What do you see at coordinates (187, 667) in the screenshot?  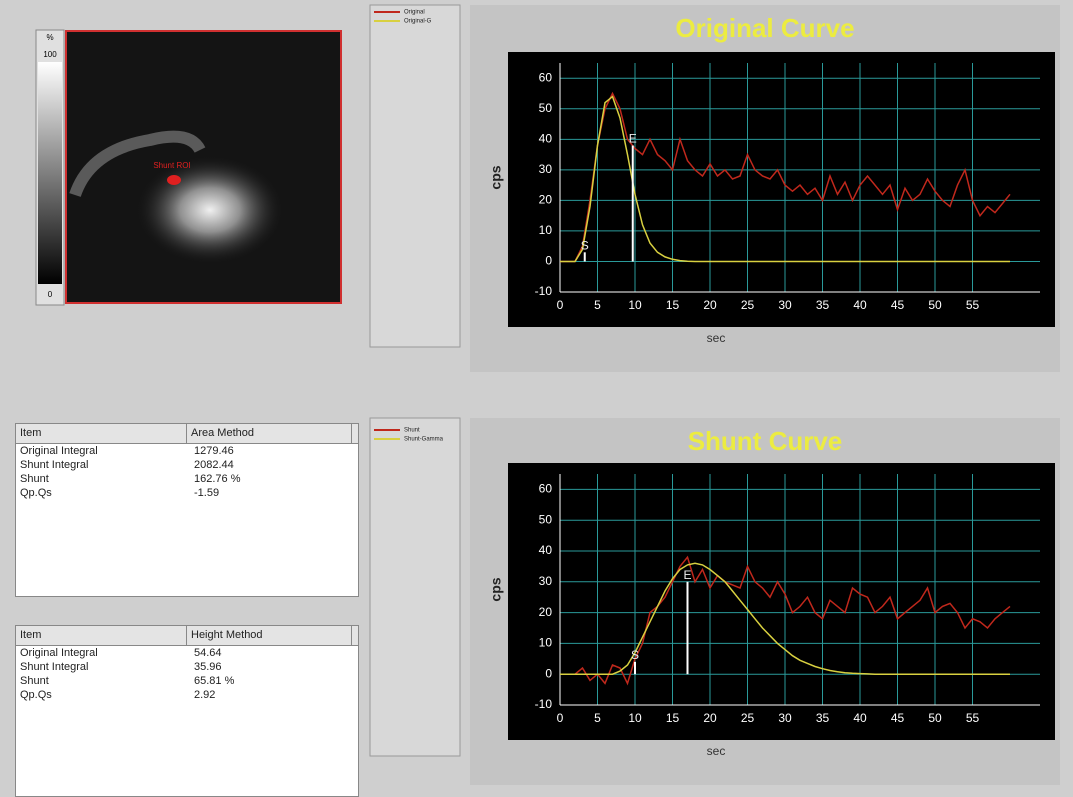 I see `table-row: Shunt Integral 35.96` at bounding box center [187, 667].